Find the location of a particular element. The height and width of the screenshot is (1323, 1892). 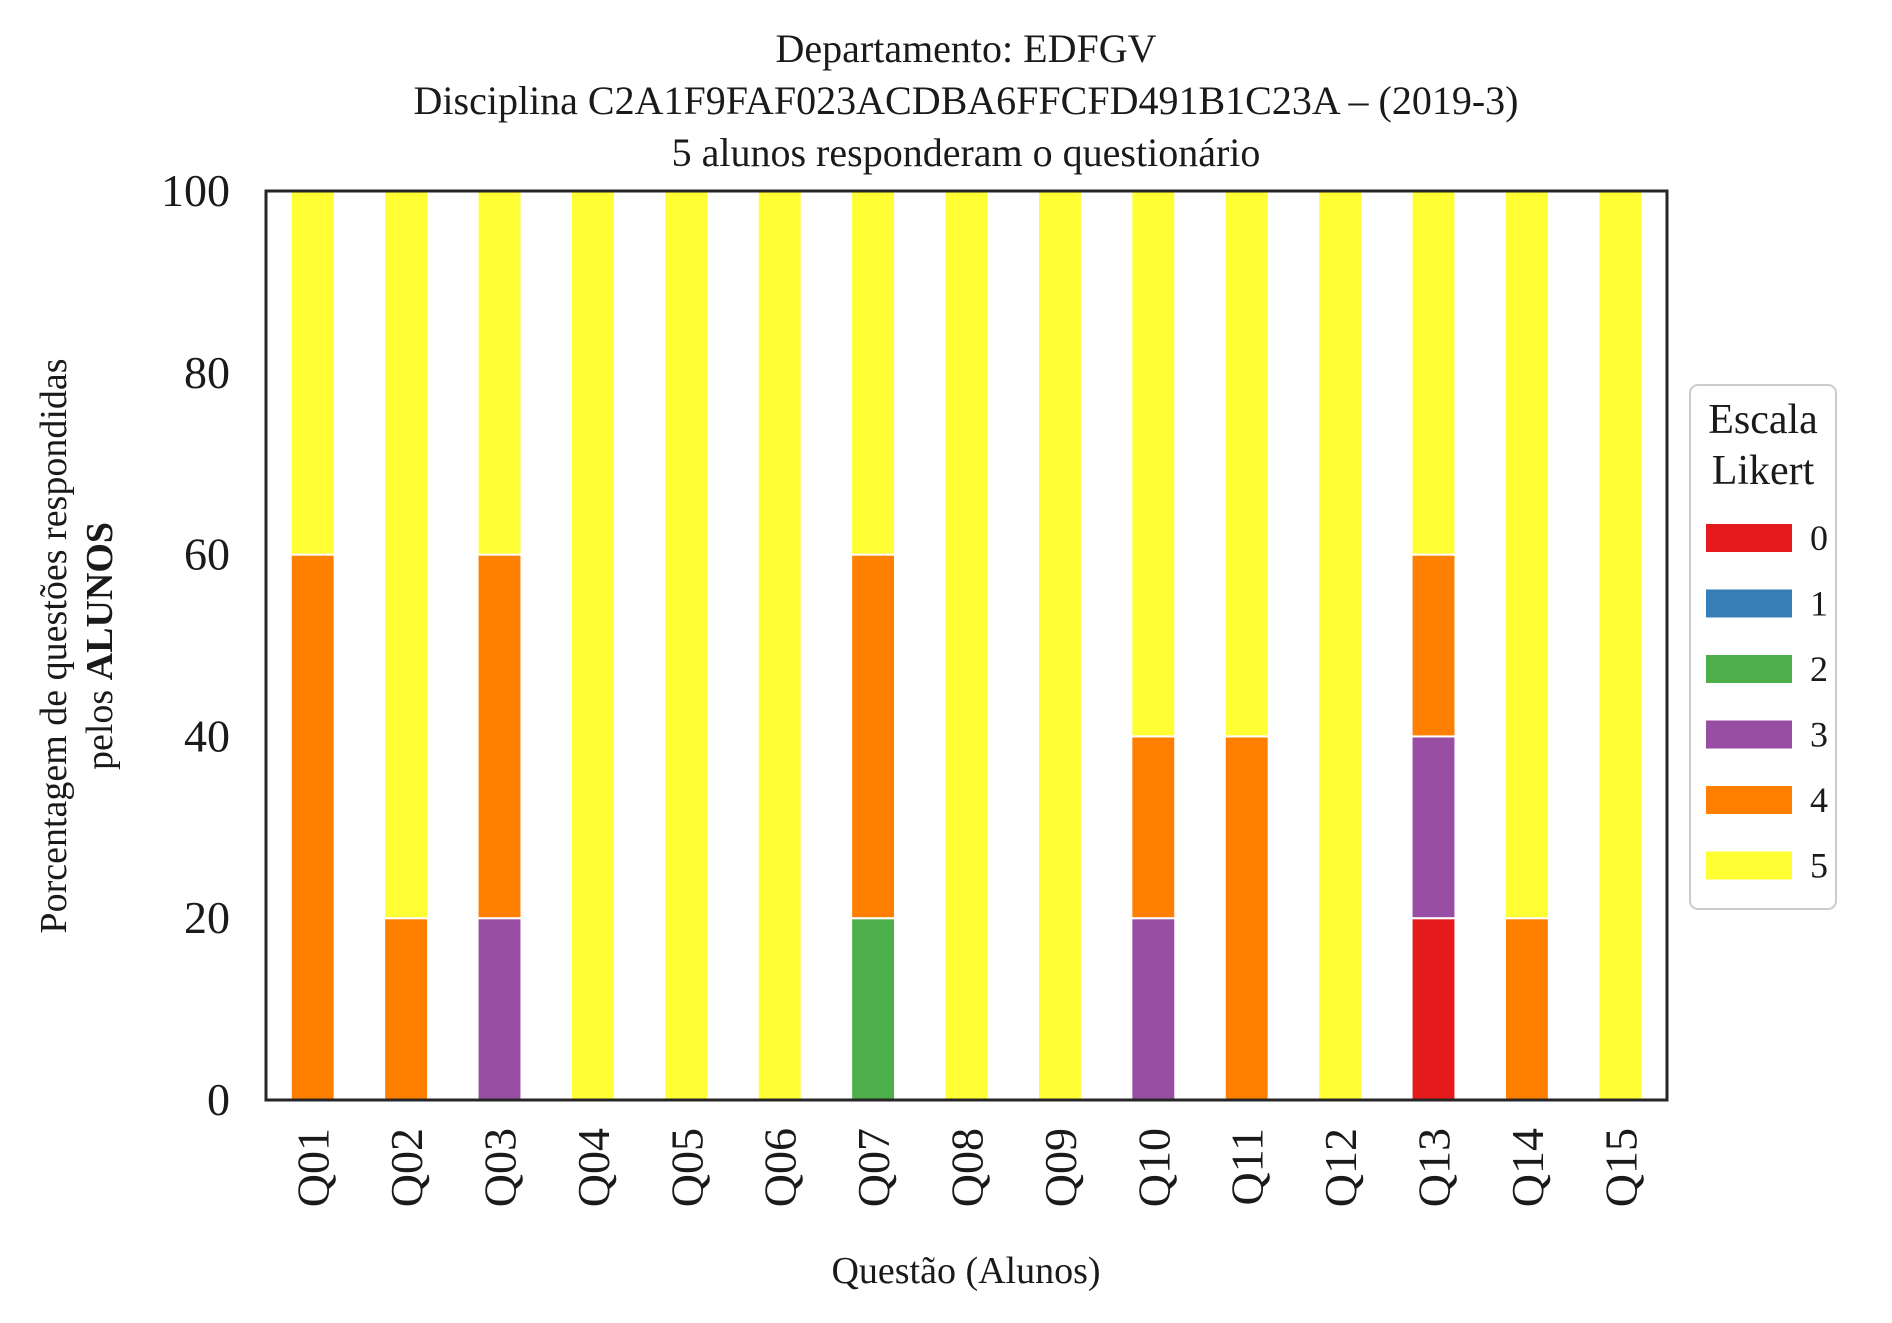

legend-label-2: 2 is located at coordinates (1819, 669).